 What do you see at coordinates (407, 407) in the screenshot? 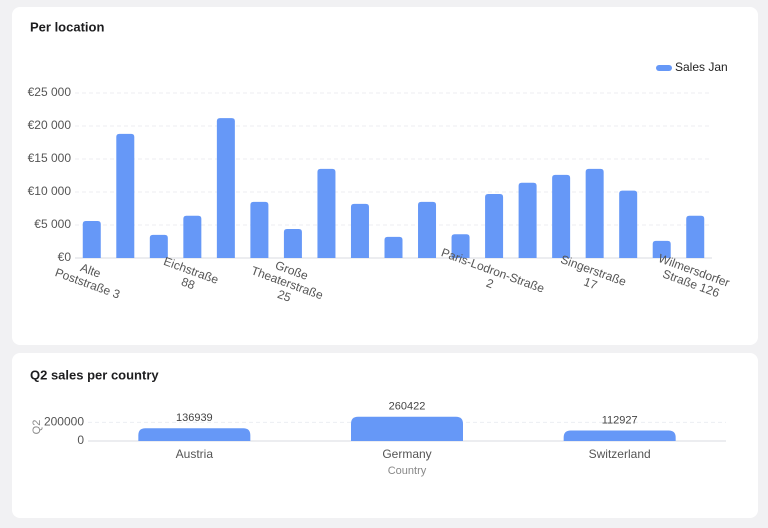
I see `value-label: 260422` at bounding box center [407, 407].